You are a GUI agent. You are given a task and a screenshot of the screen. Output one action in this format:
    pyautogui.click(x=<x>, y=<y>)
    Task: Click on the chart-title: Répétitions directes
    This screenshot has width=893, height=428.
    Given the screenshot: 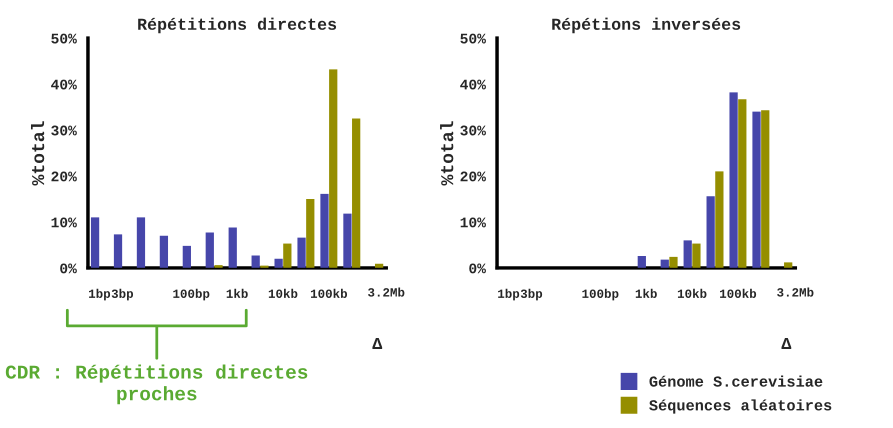 What is the action you would take?
    pyautogui.click(x=237, y=26)
    